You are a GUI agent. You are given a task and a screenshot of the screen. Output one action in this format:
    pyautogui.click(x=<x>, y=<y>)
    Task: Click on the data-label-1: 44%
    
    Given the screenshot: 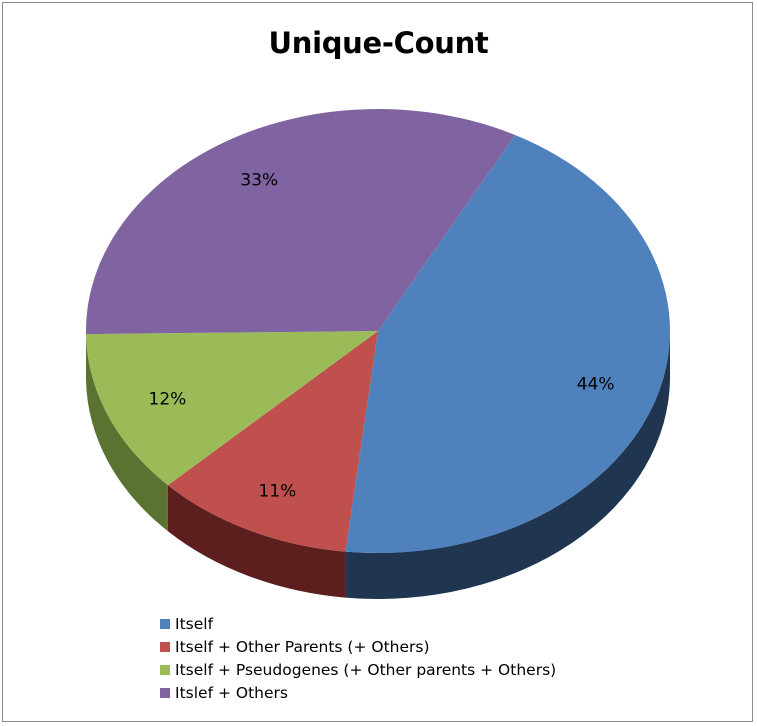 What is the action you would take?
    pyautogui.click(x=596, y=385)
    